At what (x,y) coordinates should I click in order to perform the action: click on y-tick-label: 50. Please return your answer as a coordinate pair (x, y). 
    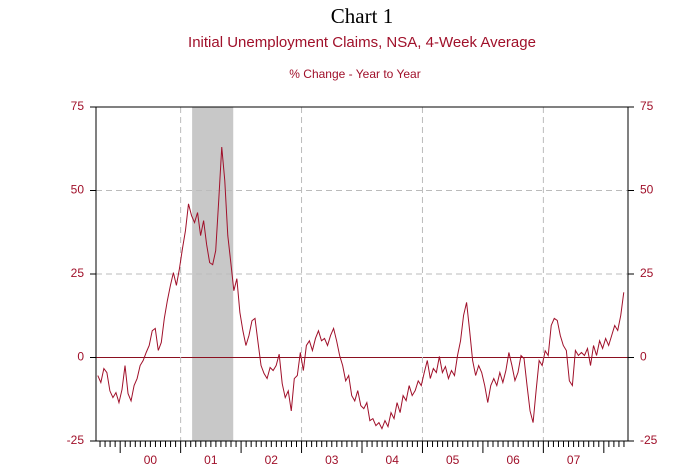
    Looking at the image, I should click on (78, 190).